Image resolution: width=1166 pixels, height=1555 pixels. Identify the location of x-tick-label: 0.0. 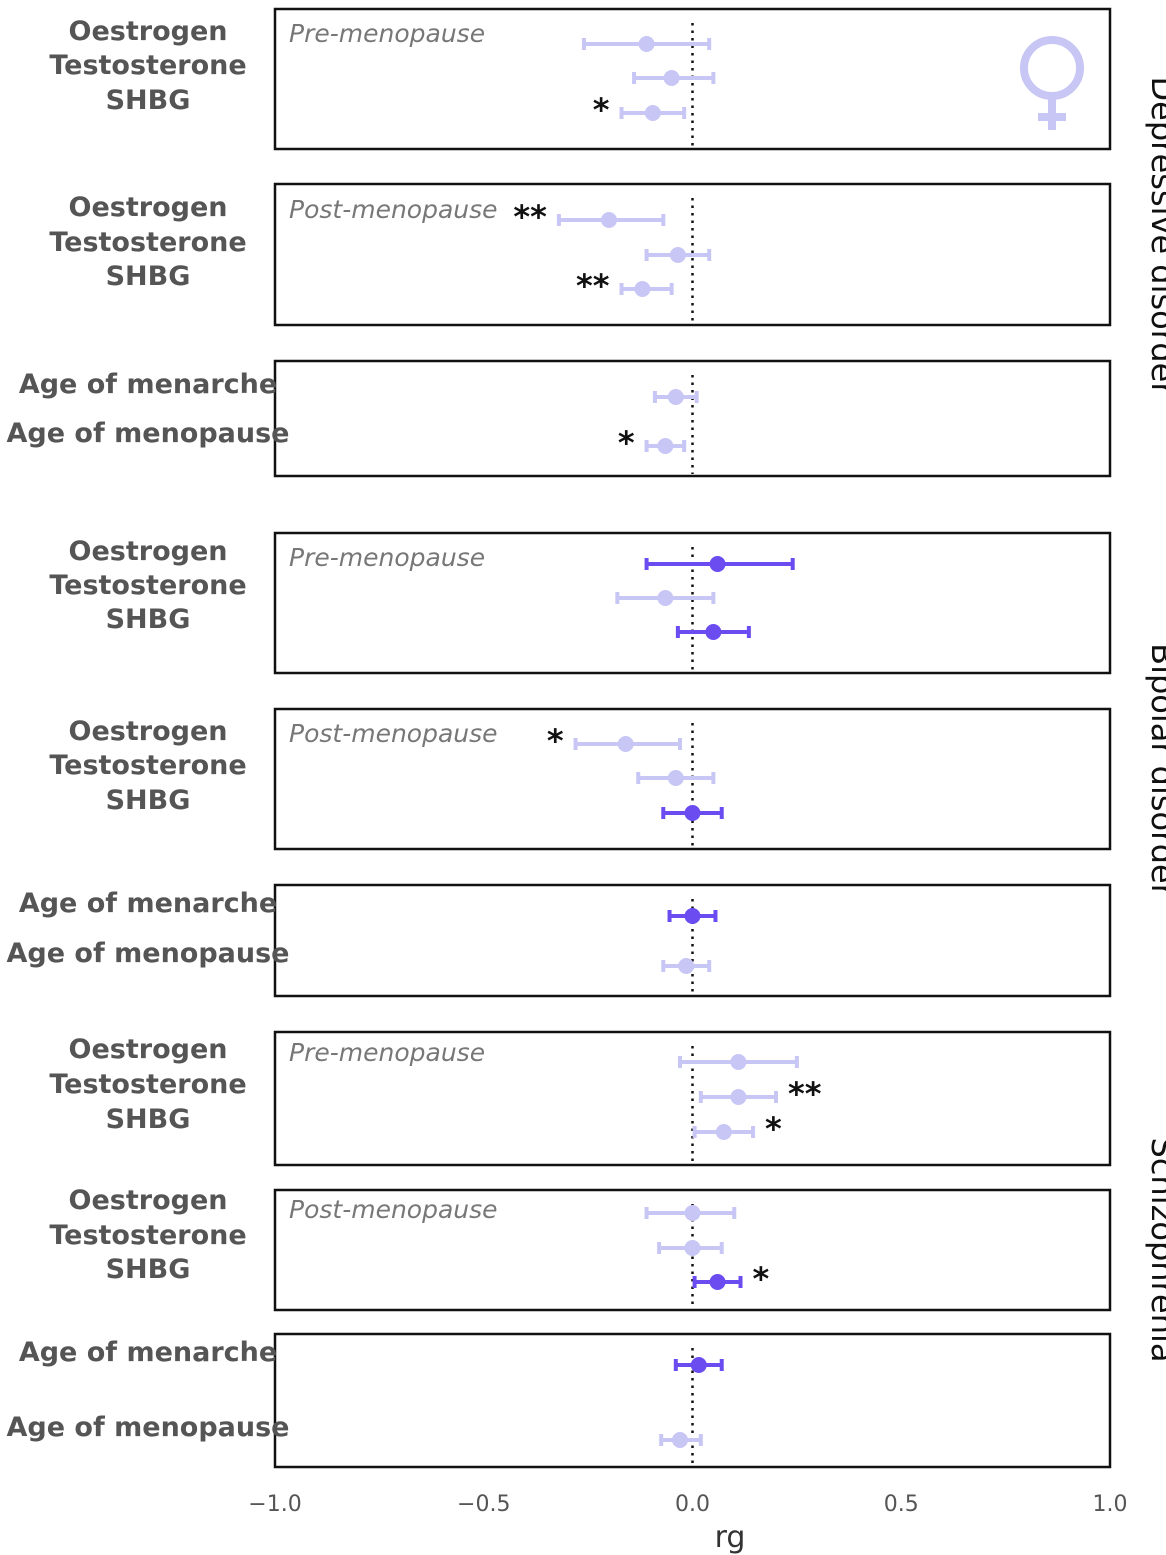
(692, 1504).